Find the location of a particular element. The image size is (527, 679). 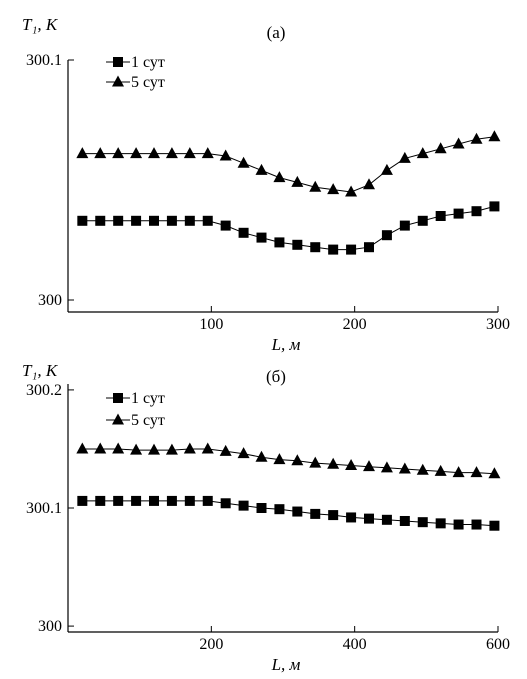

panel-b-xlabel: L, м is located at coordinates (286, 664).